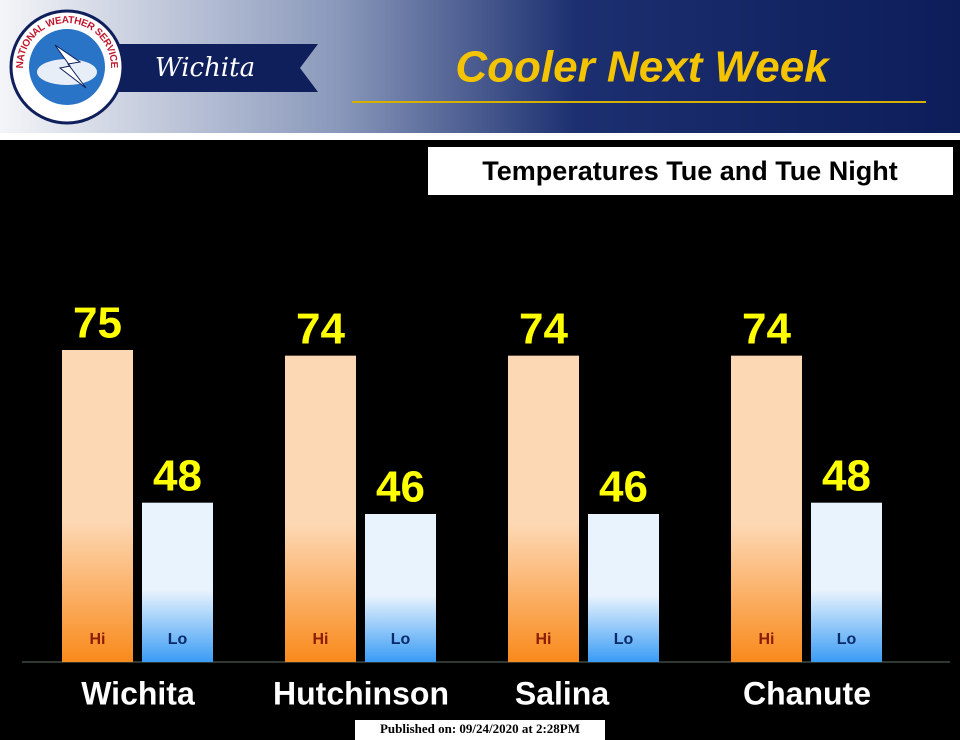  I want to click on chart-subtitle: Temperatures Tue and Tue Night, so click(690, 171).